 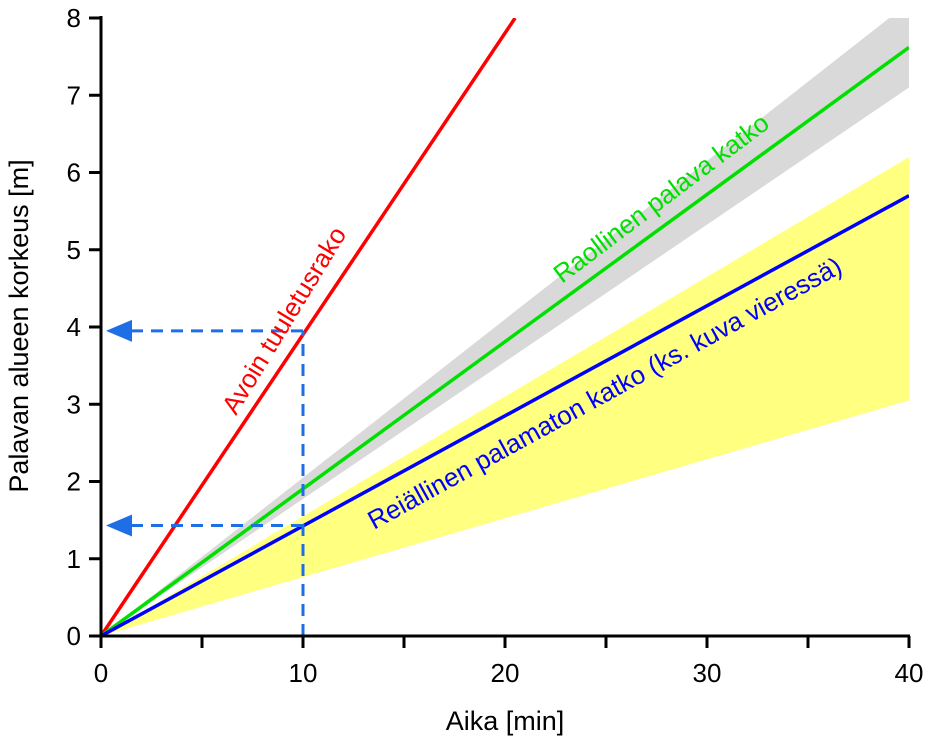 I want to click on reference-lines, so click(x=205, y=477).